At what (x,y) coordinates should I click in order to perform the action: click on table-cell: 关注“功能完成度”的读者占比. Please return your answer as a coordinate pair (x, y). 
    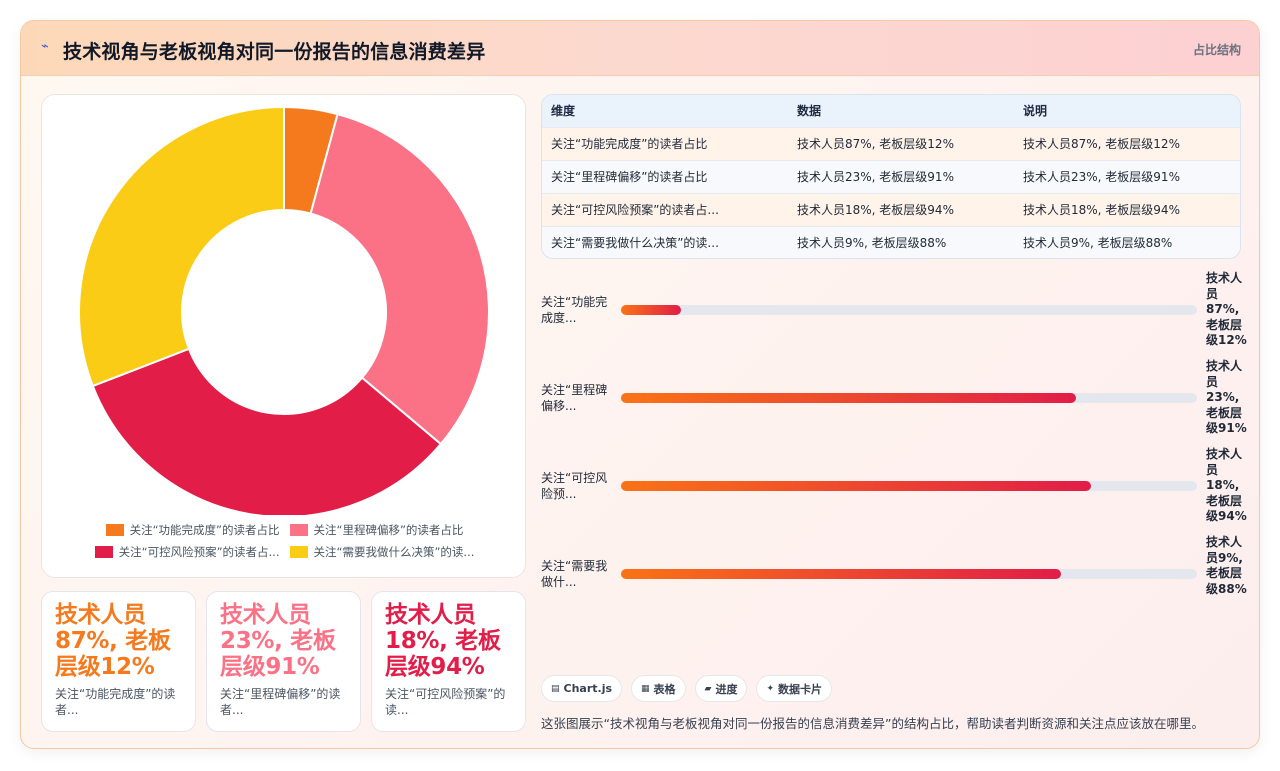
    Looking at the image, I should click on (629, 144).